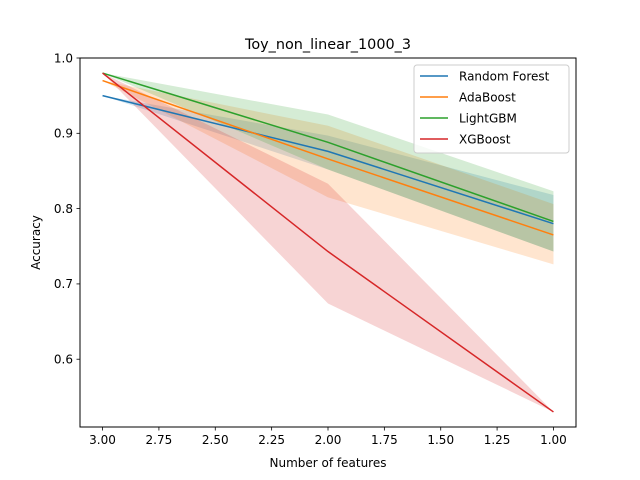 The width and height of the screenshot is (640, 480). Describe the element at coordinates (384, 440) in the screenshot. I see `x-tick-label: 1.75` at that location.